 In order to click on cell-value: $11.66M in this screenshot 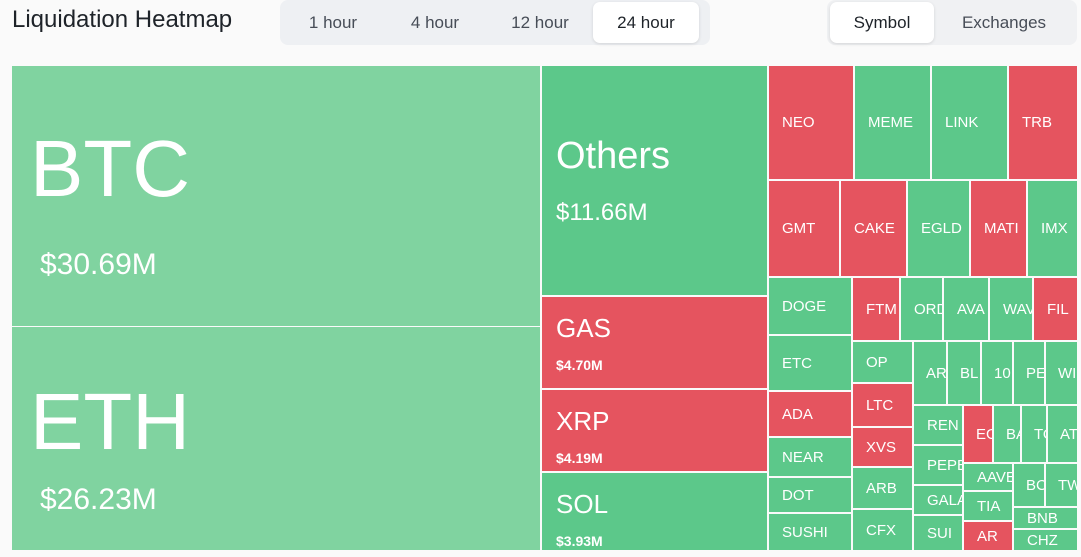, I will do `click(602, 212)`.